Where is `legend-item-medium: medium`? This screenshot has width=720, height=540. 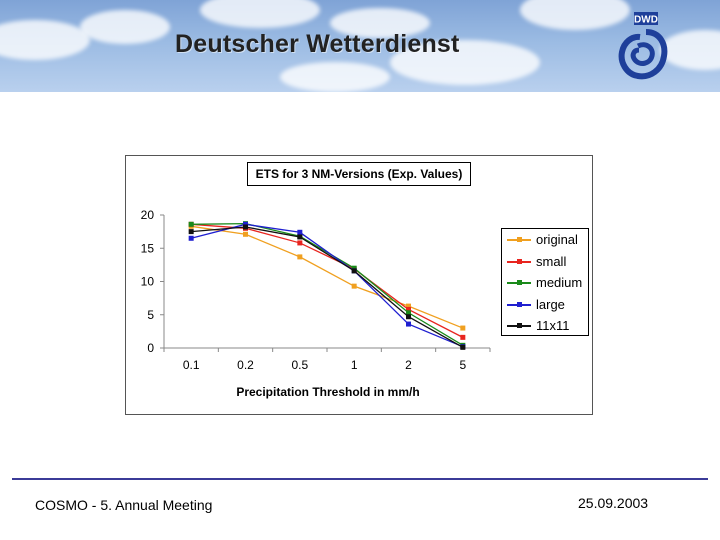
legend-item-medium: medium is located at coordinates (545, 283).